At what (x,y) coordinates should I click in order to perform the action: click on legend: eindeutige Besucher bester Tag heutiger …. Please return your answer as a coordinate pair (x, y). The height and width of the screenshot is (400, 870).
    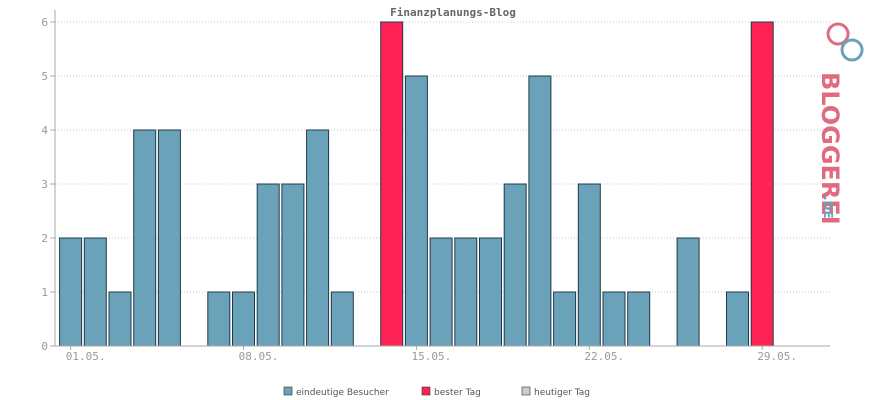
    Looking at the image, I should click on (436, 392).